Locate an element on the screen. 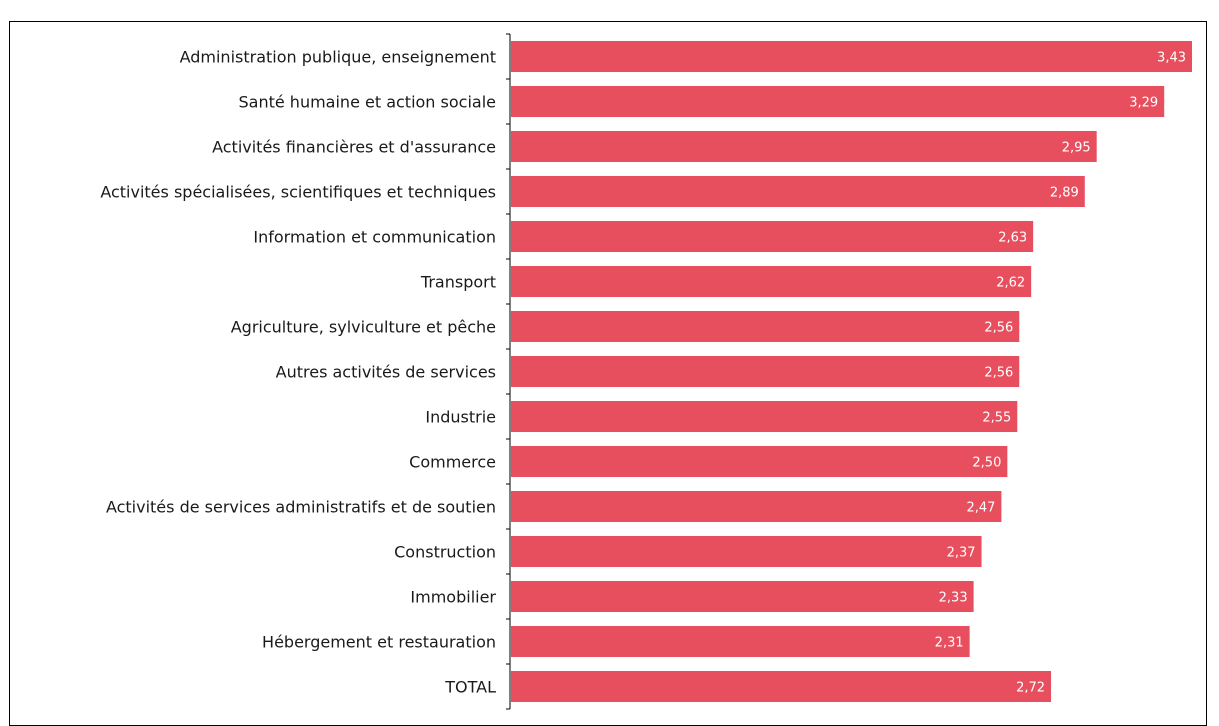 Image resolution: width=1219 pixels, height=726 pixels. value-label: 2,62 is located at coordinates (1010, 283).